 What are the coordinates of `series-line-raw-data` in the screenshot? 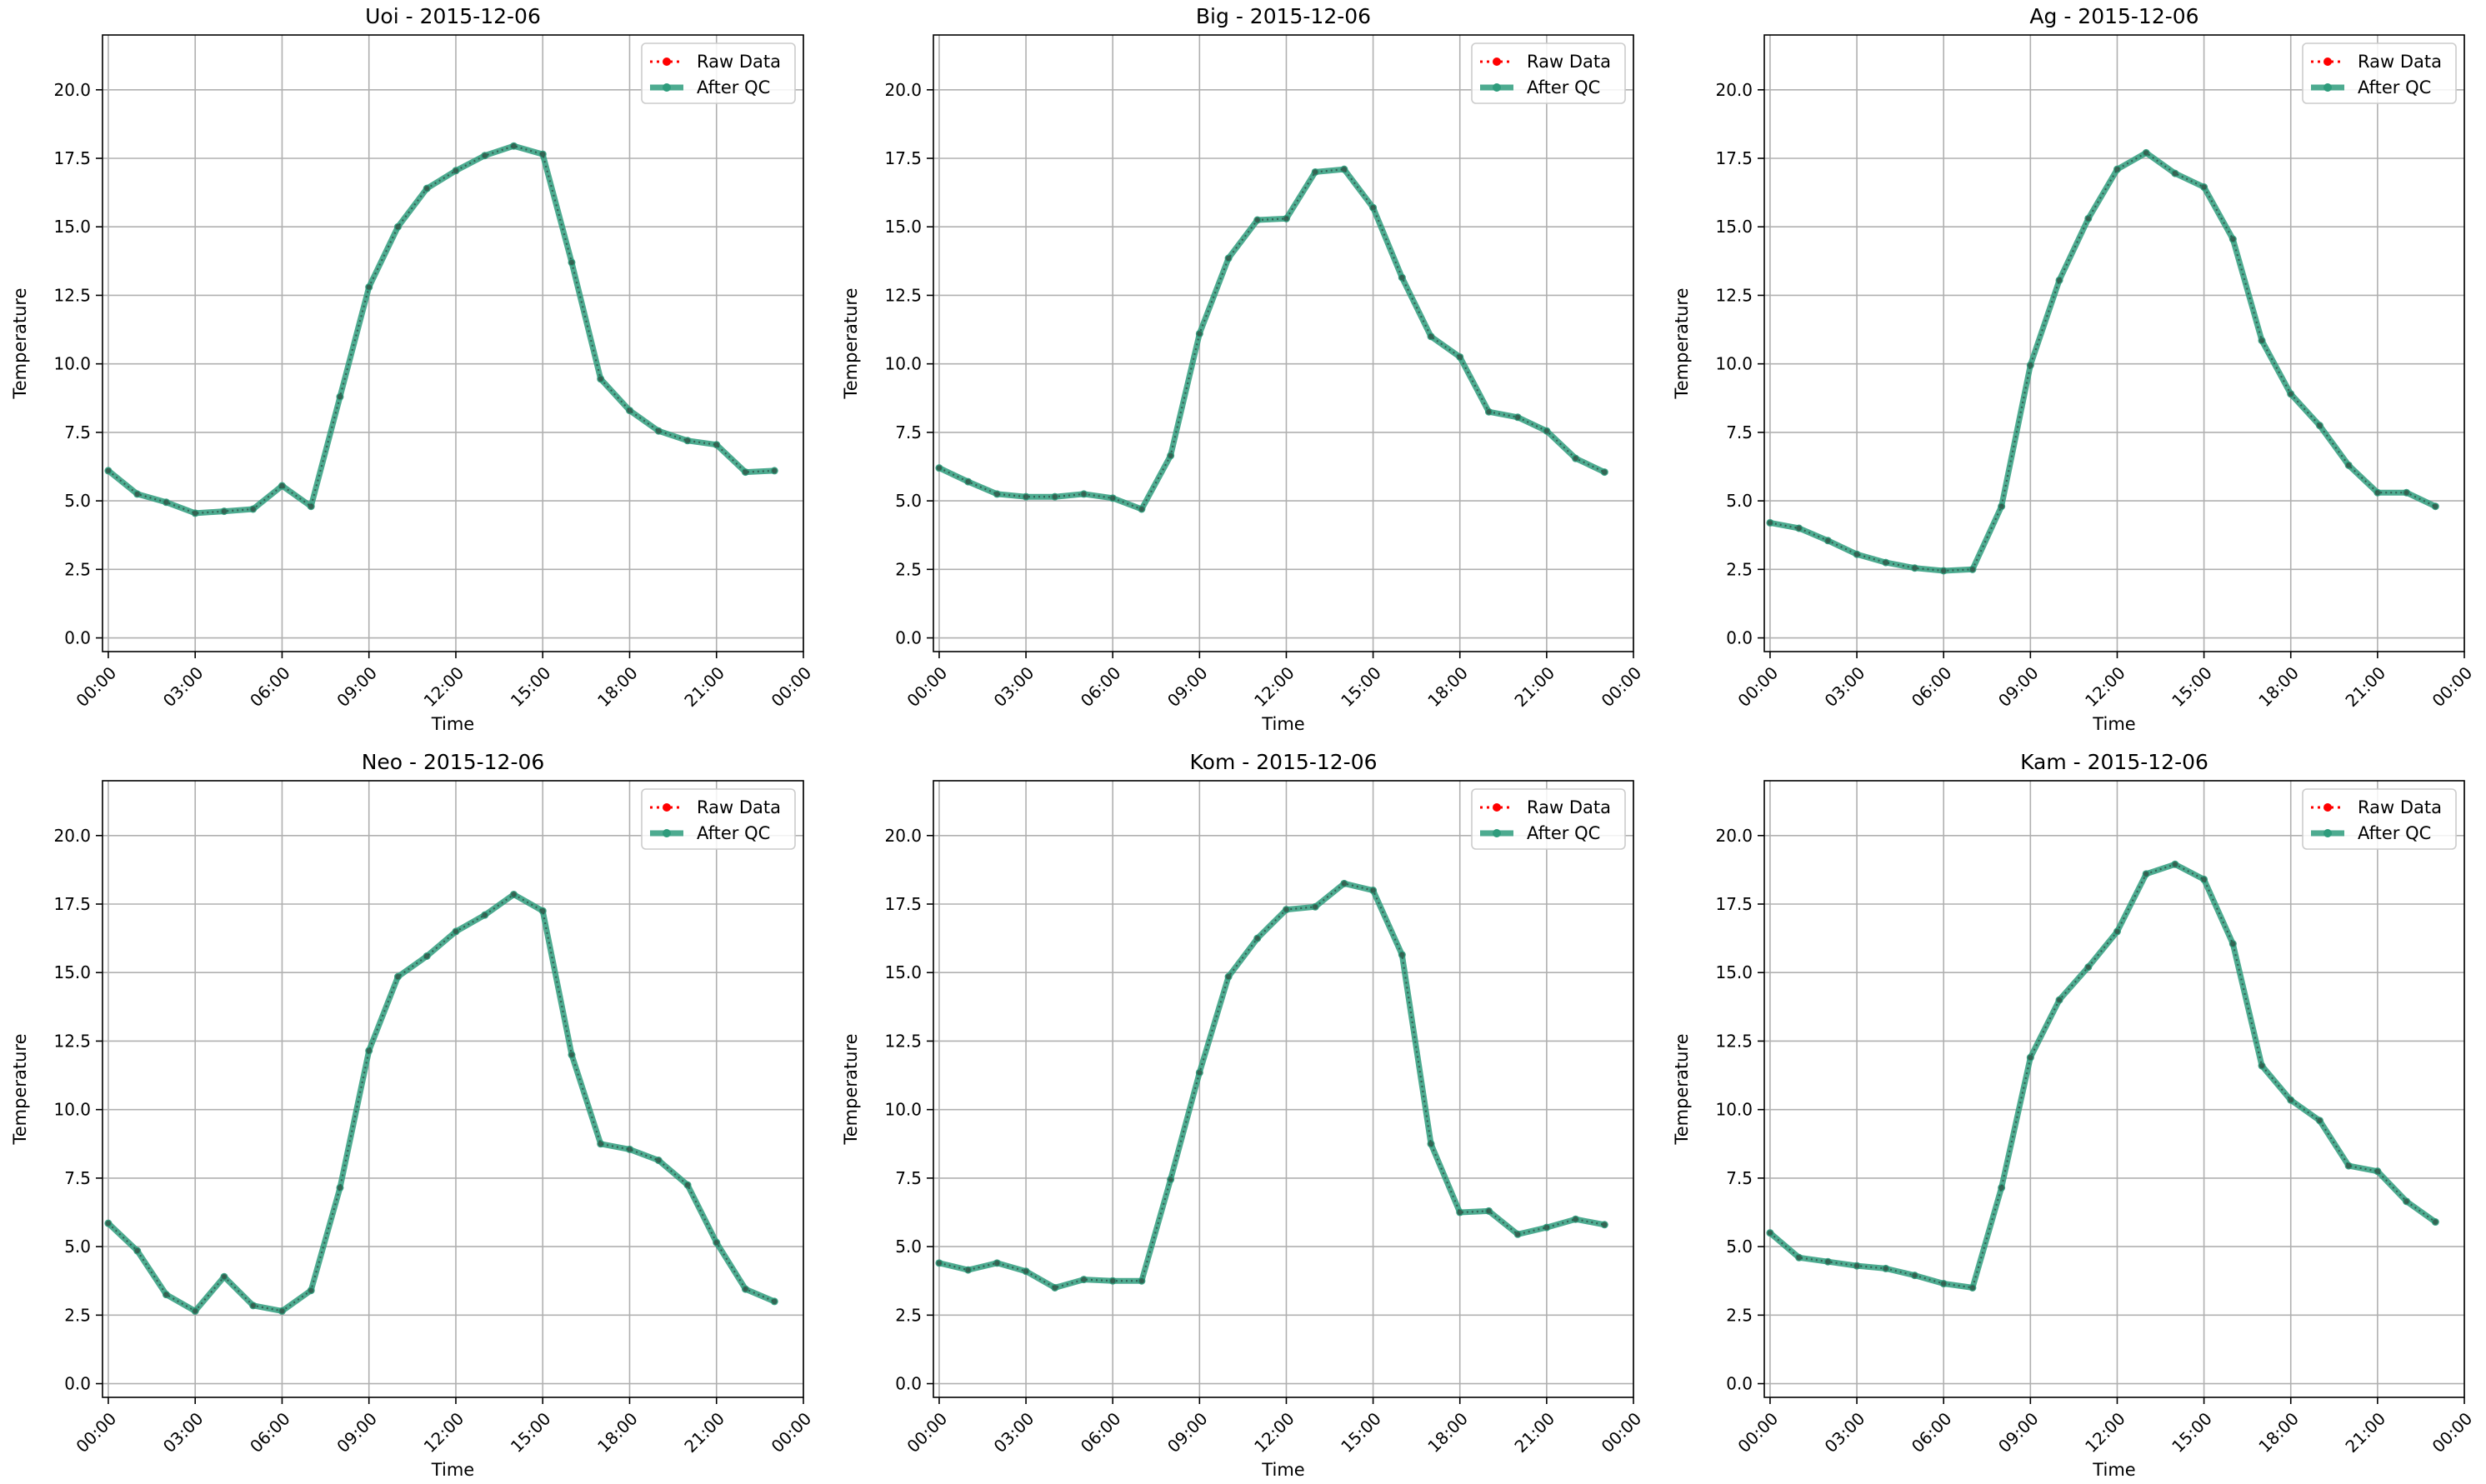 It's located at (2102, 362).